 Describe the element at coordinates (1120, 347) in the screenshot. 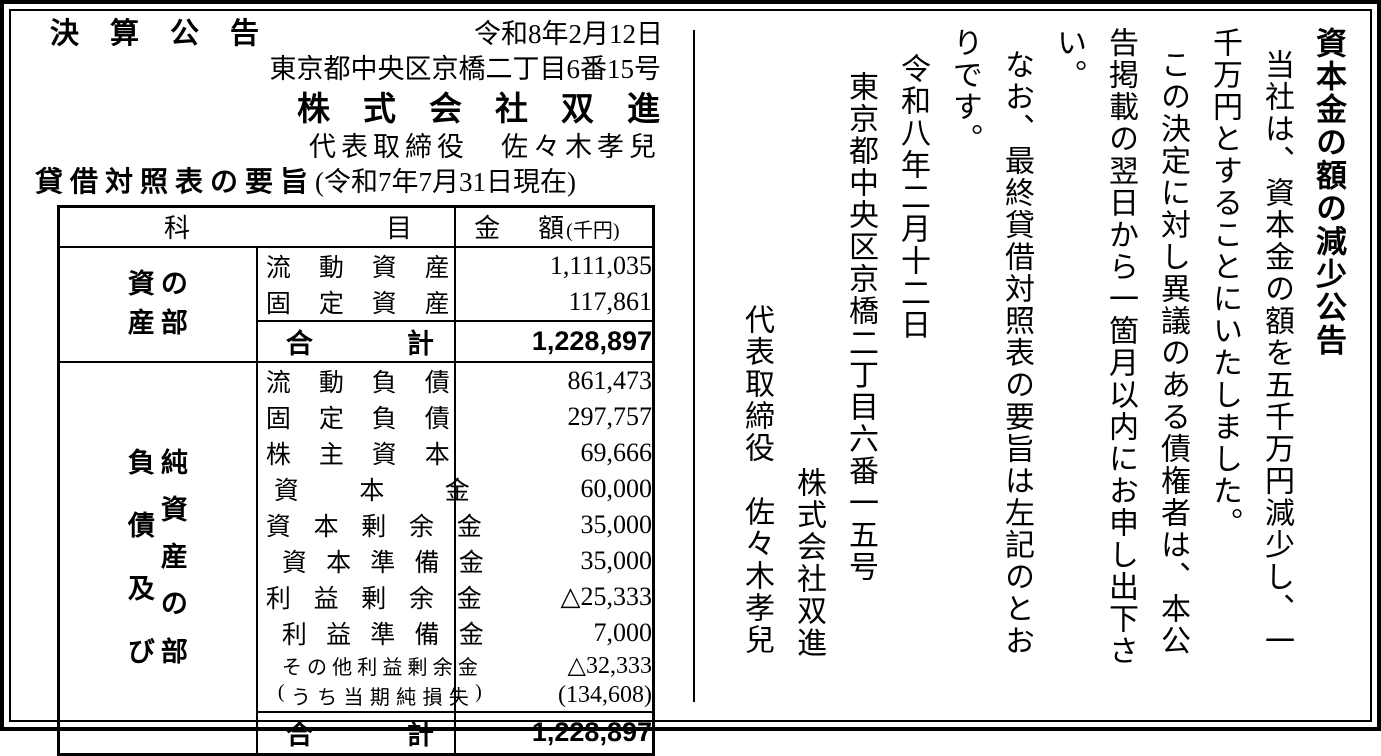

I see `announcement-body-line: 告掲載の翌日から一箇月以内にお申し出下さ` at that location.